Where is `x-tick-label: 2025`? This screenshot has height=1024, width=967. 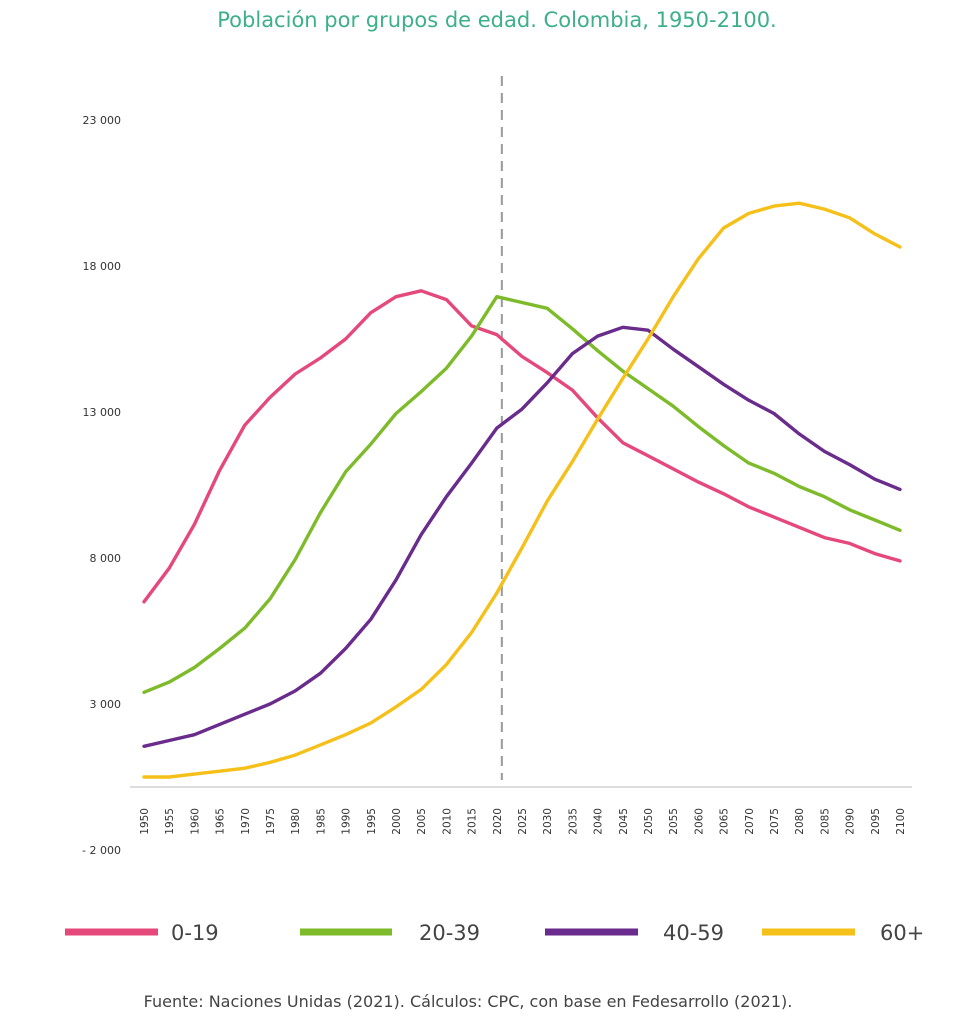 x-tick-label: 2025 is located at coordinates (523, 821).